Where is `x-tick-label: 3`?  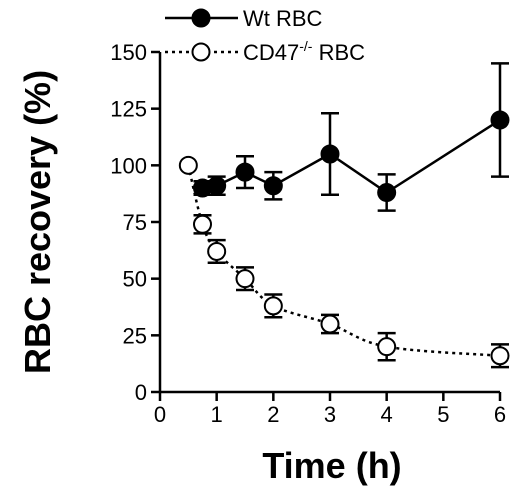 x-tick-label: 3 is located at coordinates (330, 414).